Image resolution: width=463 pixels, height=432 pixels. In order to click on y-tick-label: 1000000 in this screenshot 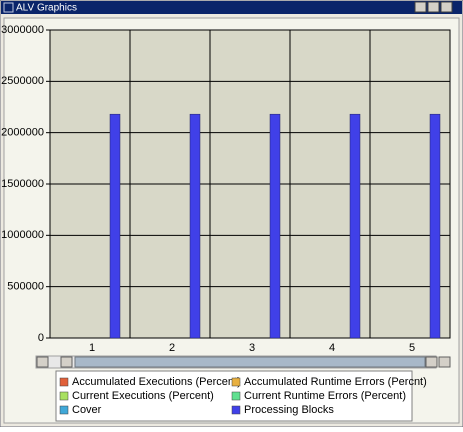, I will do `click(22, 235)`.